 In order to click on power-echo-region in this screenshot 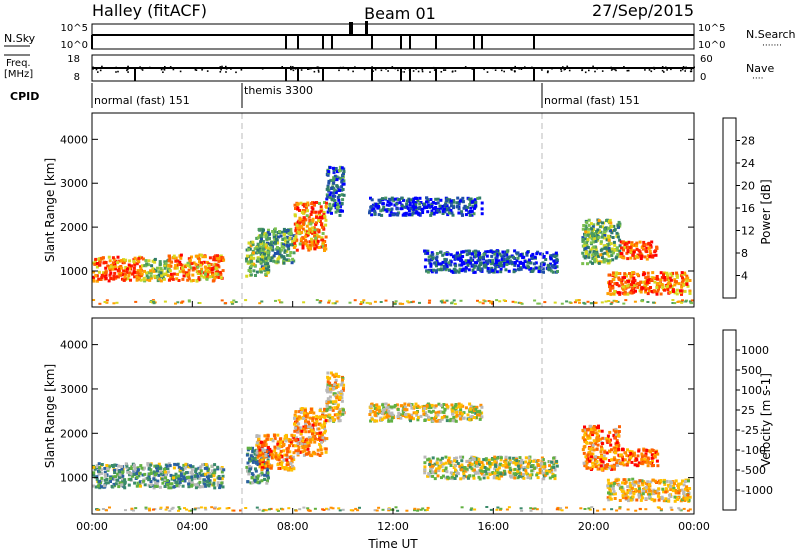, I will do `click(118, 269)`.